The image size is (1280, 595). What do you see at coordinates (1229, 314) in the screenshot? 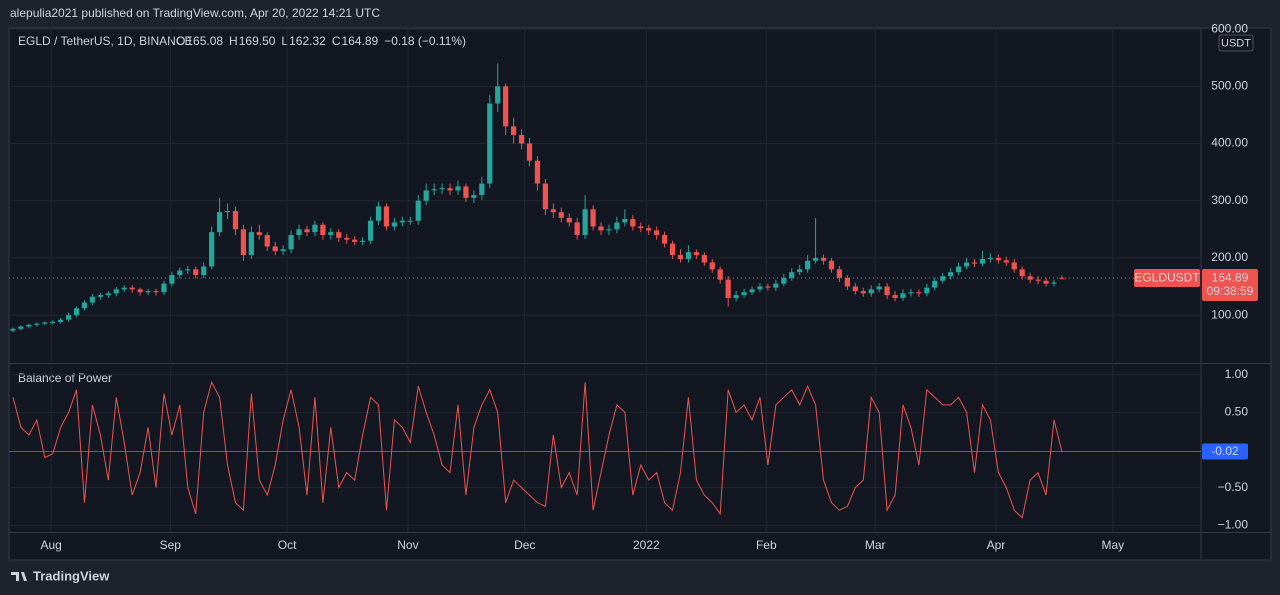
I see `y-tick-label: 100.00` at bounding box center [1229, 314].